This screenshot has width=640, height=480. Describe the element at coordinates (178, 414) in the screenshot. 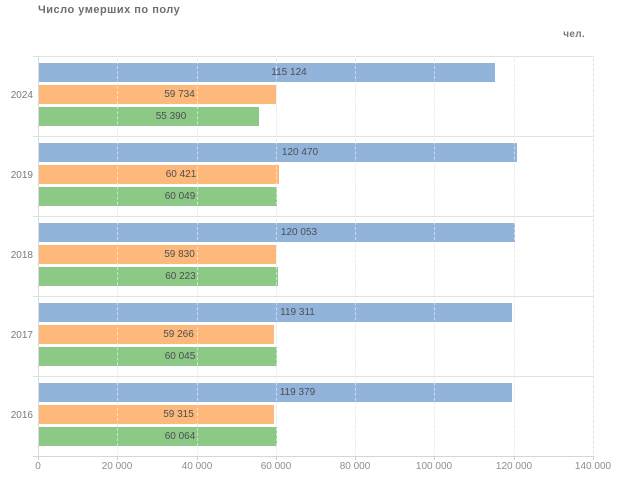

I see `bar-value-label: 59 315` at that location.